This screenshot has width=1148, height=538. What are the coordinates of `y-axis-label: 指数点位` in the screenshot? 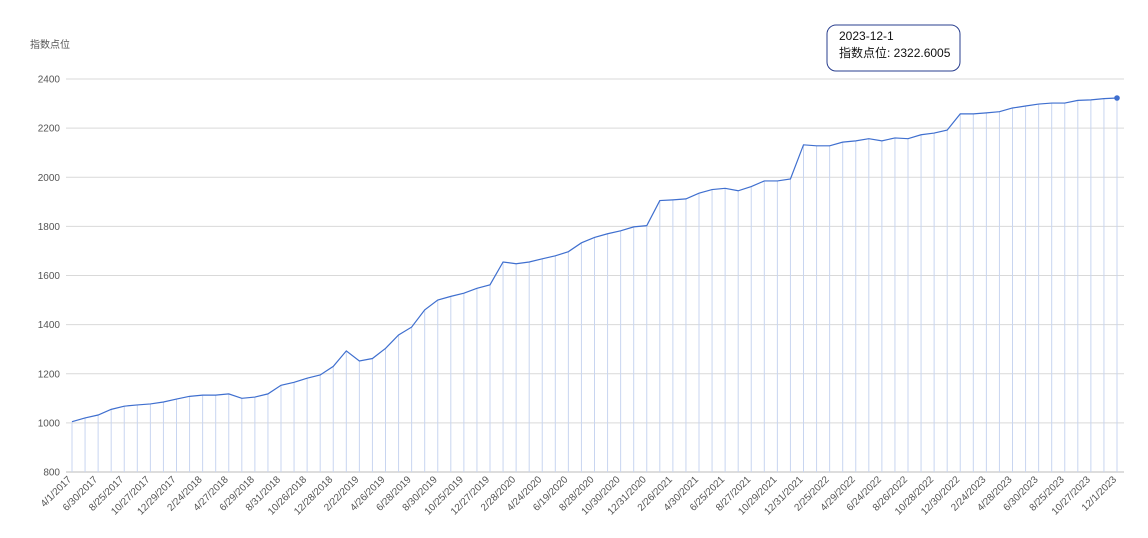 It's located at (50, 44).